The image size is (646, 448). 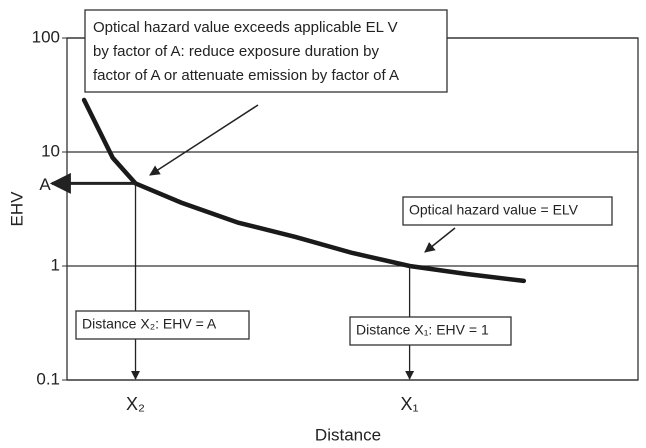 What do you see at coordinates (16, 209) in the screenshot?
I see `y-axis-label: EHV` at bounding box center [16, 209].